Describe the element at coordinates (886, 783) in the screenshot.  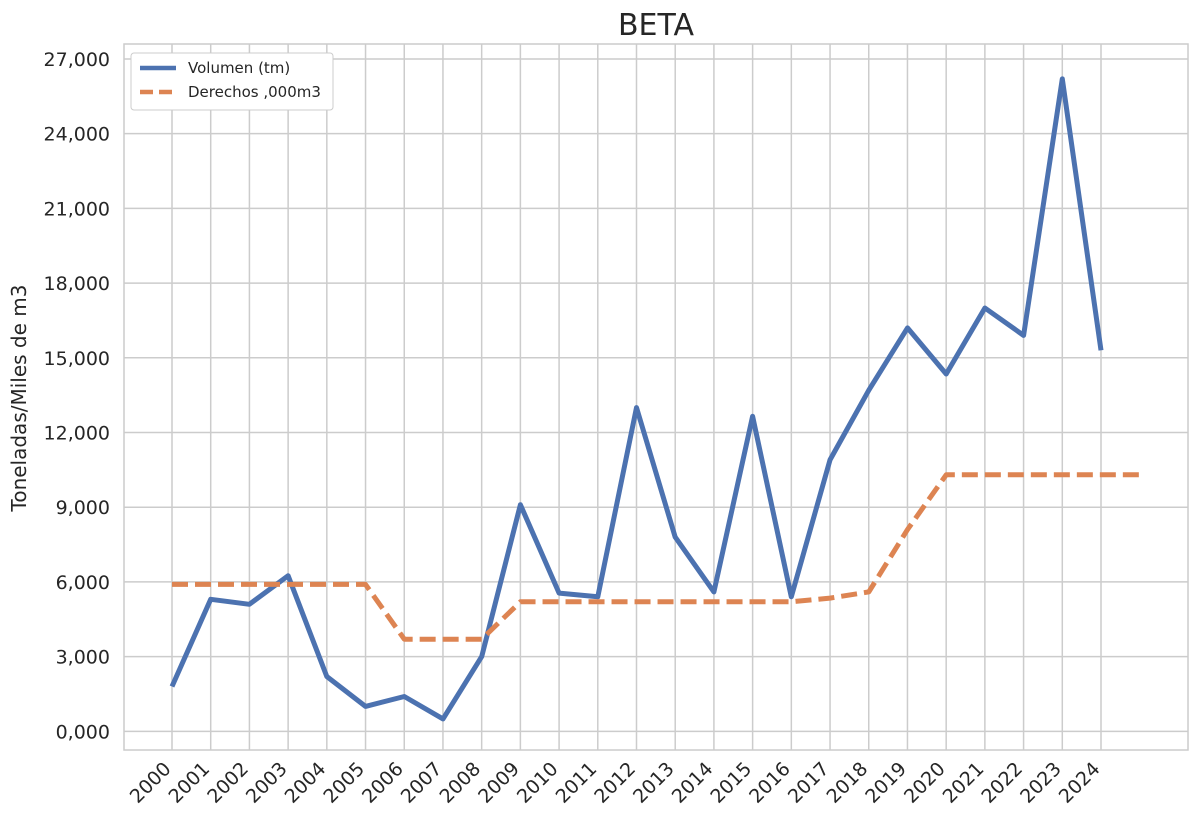
I see `x-tick-label: 2019` at that location.